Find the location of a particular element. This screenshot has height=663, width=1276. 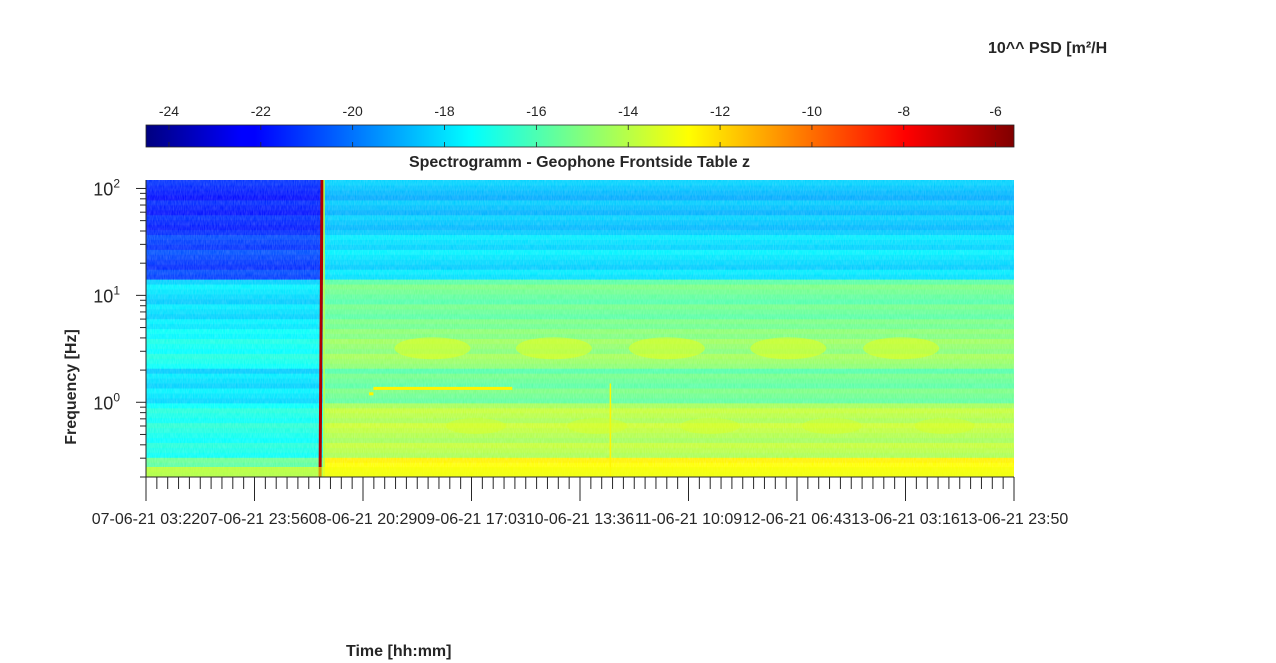

transient-line is located at coordinates (321, 328).